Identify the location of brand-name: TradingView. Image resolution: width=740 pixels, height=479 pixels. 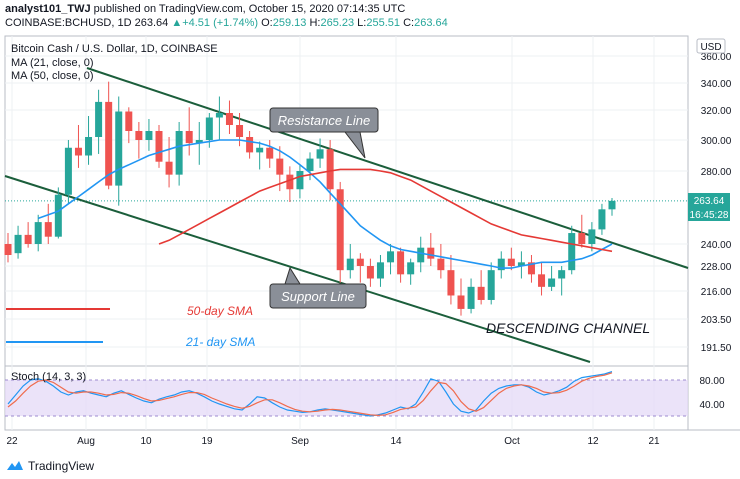
(61, 466).